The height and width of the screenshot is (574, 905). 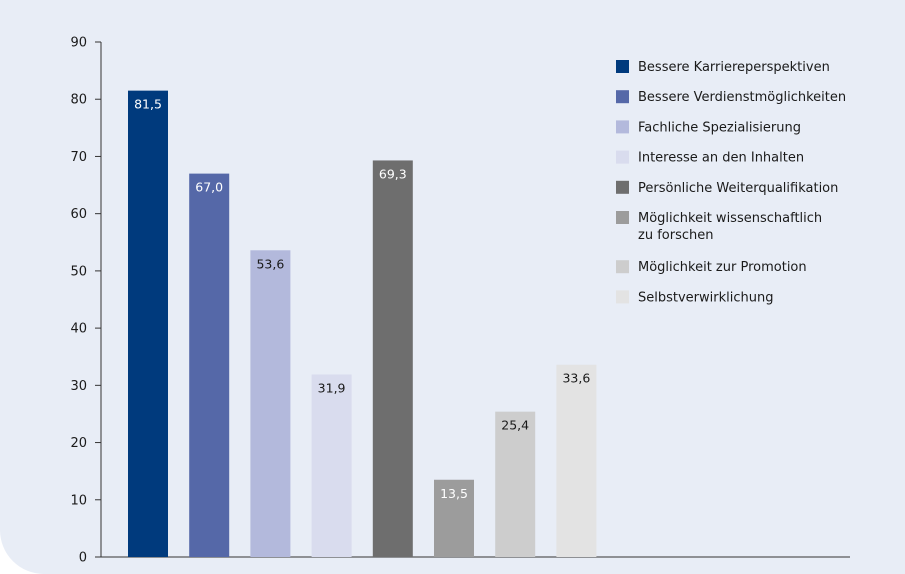 I want to click on y-tick-label: 80, so click(x=78, y=100).